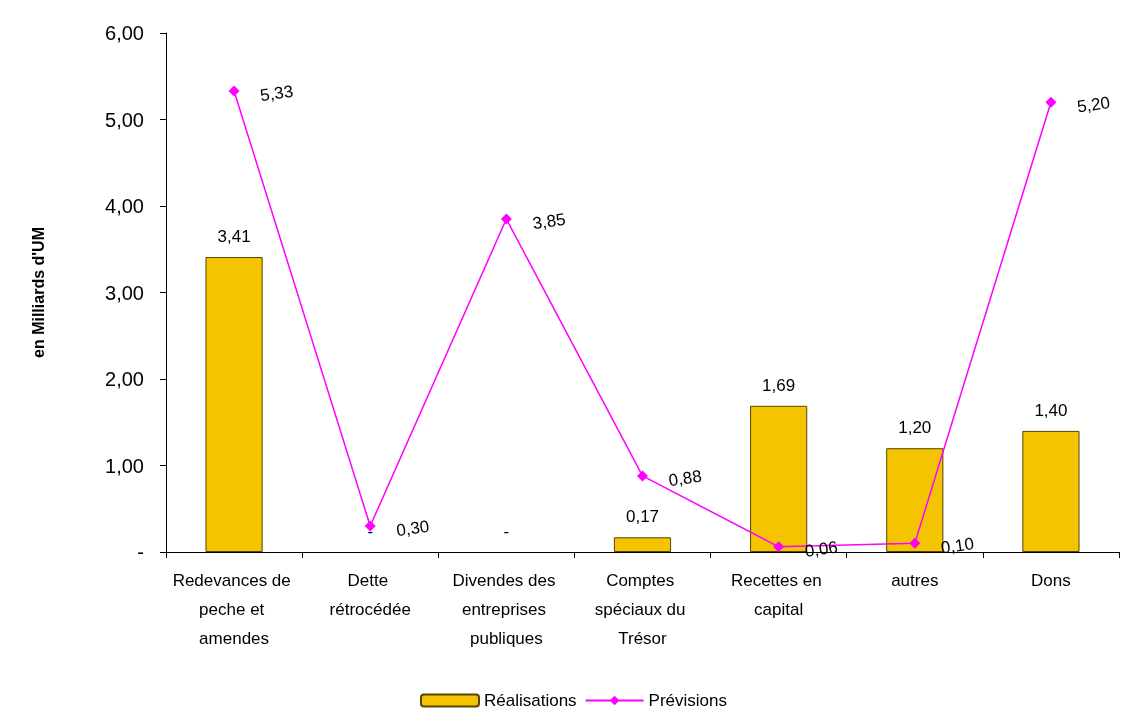 This screenshot has width=1147, height=722. Describe the element at coordinates (1051, 580) in the screenshot. I see `x-tick-label: Dons` at that location.